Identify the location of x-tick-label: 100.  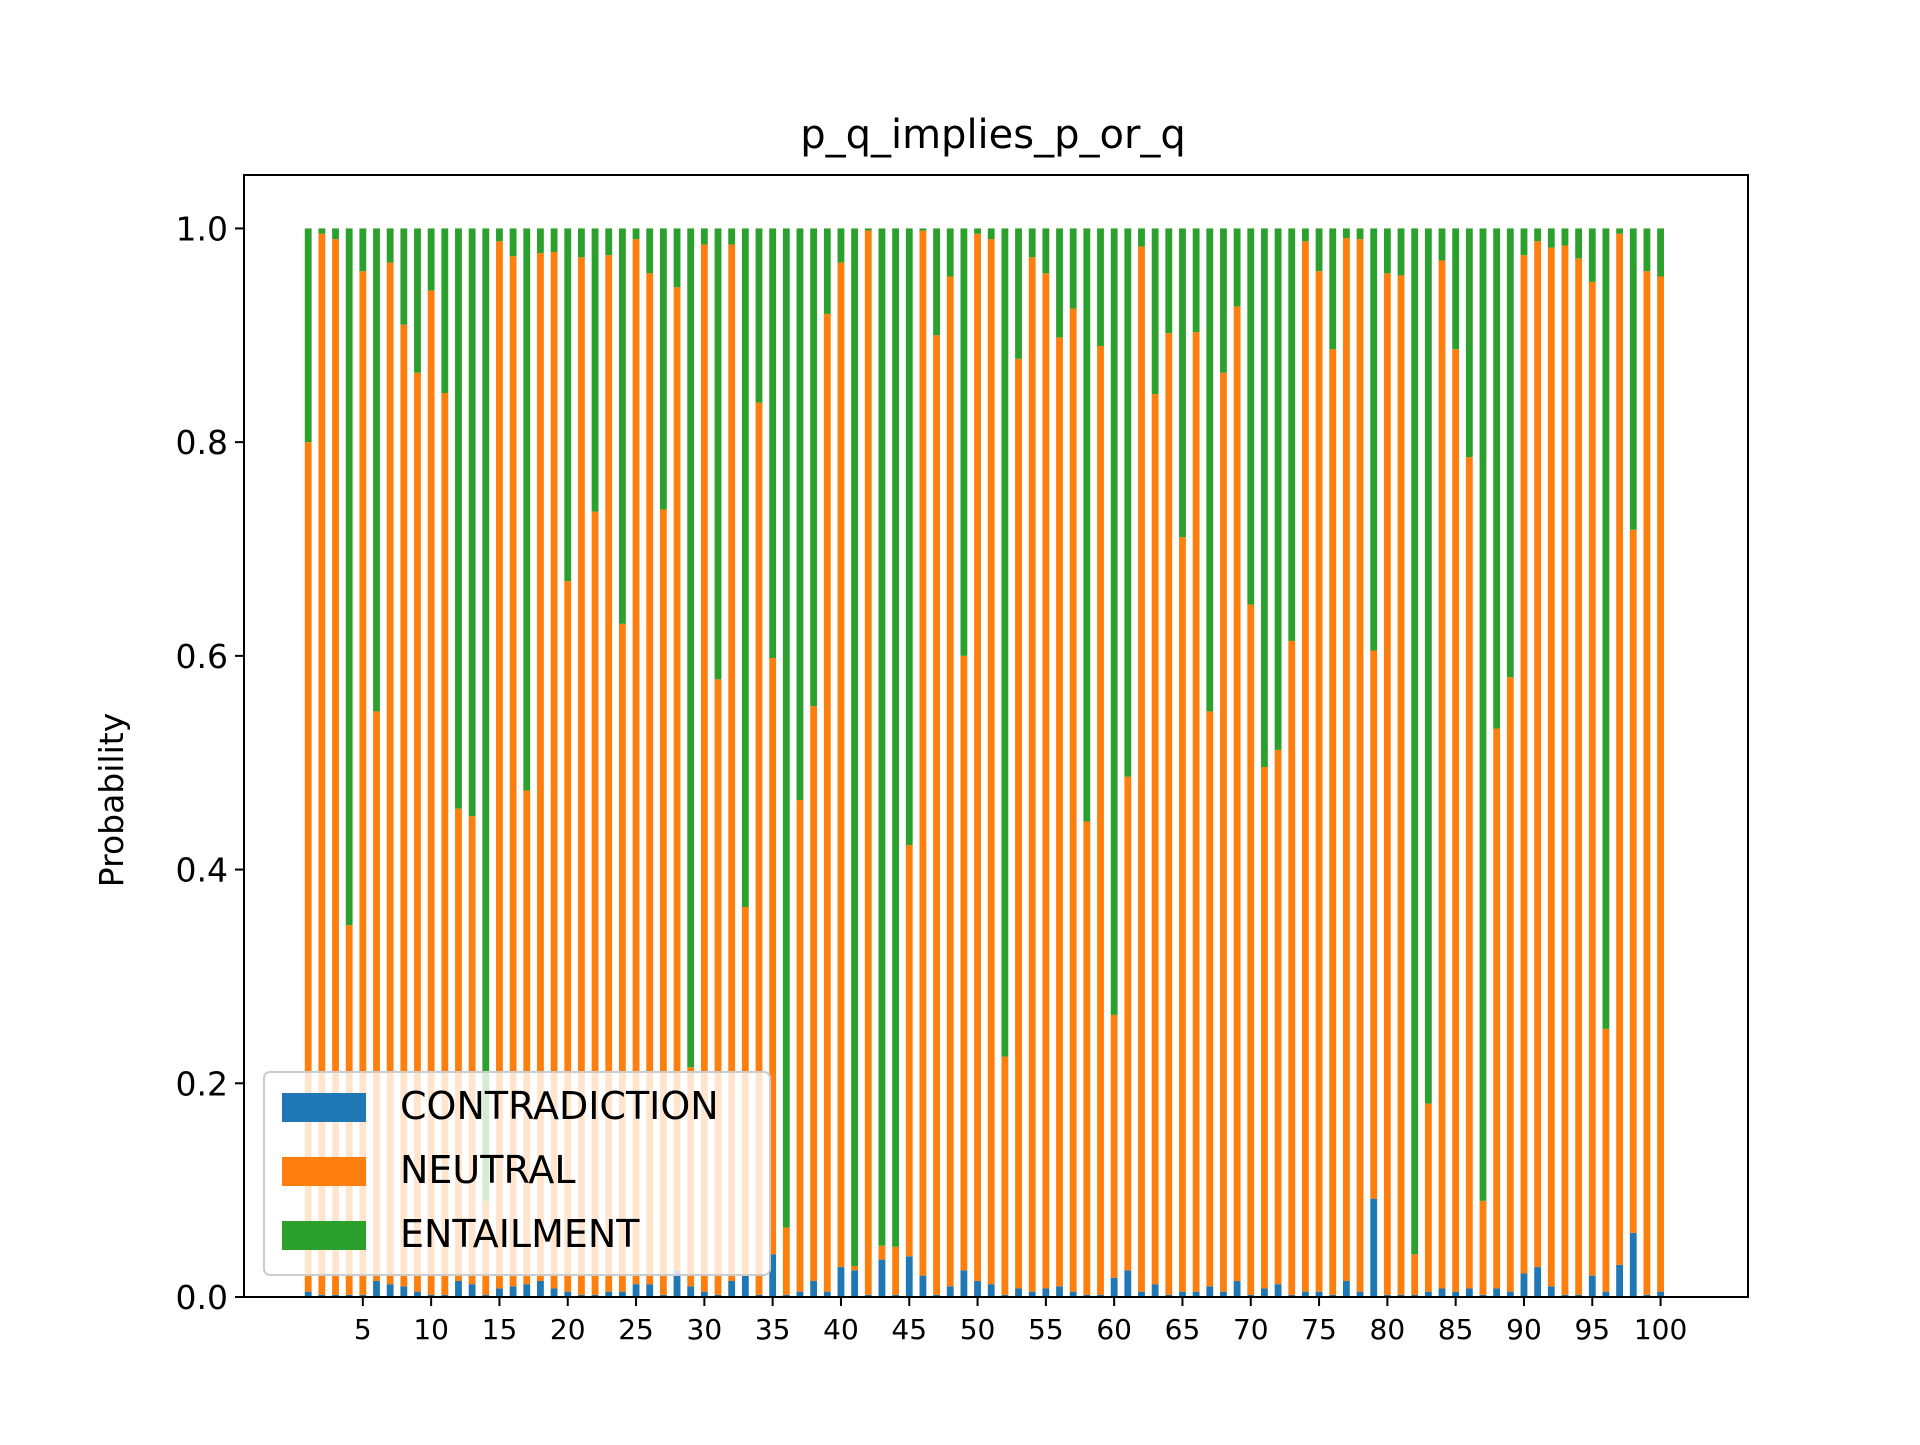
(1660, 1329).